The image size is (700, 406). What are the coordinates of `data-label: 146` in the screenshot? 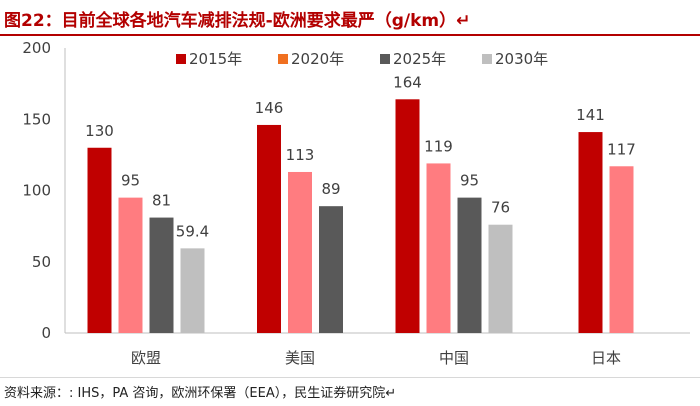 It's located at (269, 108).